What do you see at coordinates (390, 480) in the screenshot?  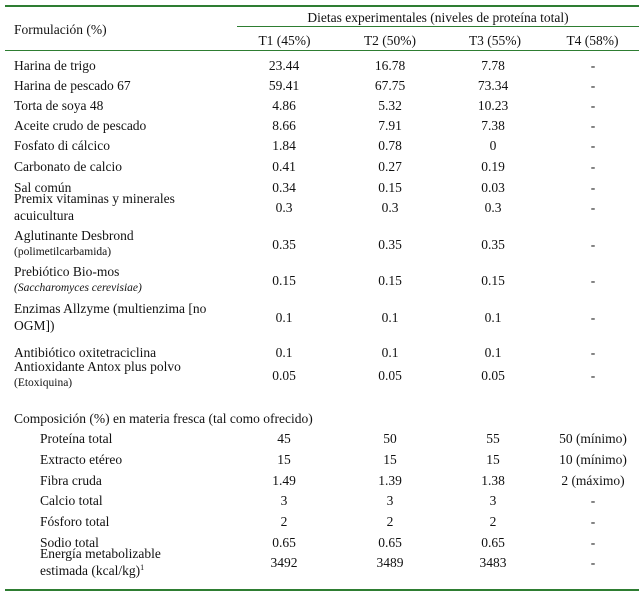 I see `table-cell: 1.39` at bounding box center [390, 480].